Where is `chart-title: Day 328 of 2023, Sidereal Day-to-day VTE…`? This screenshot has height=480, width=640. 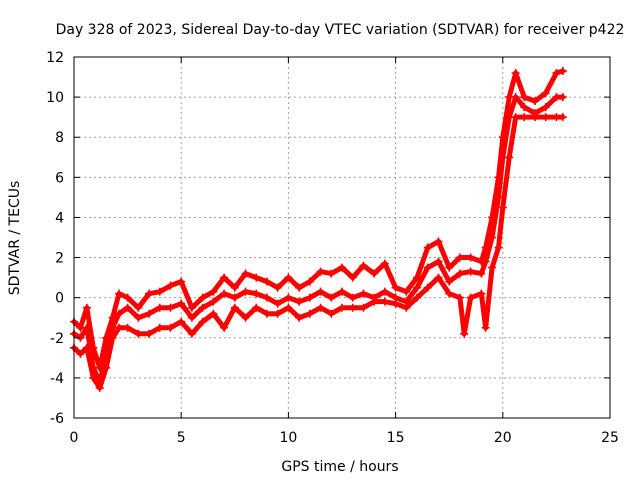
chart-title: Day 328 of 2023, Sidereal Day-to-day VTE… is located at coordinates (340, 30).